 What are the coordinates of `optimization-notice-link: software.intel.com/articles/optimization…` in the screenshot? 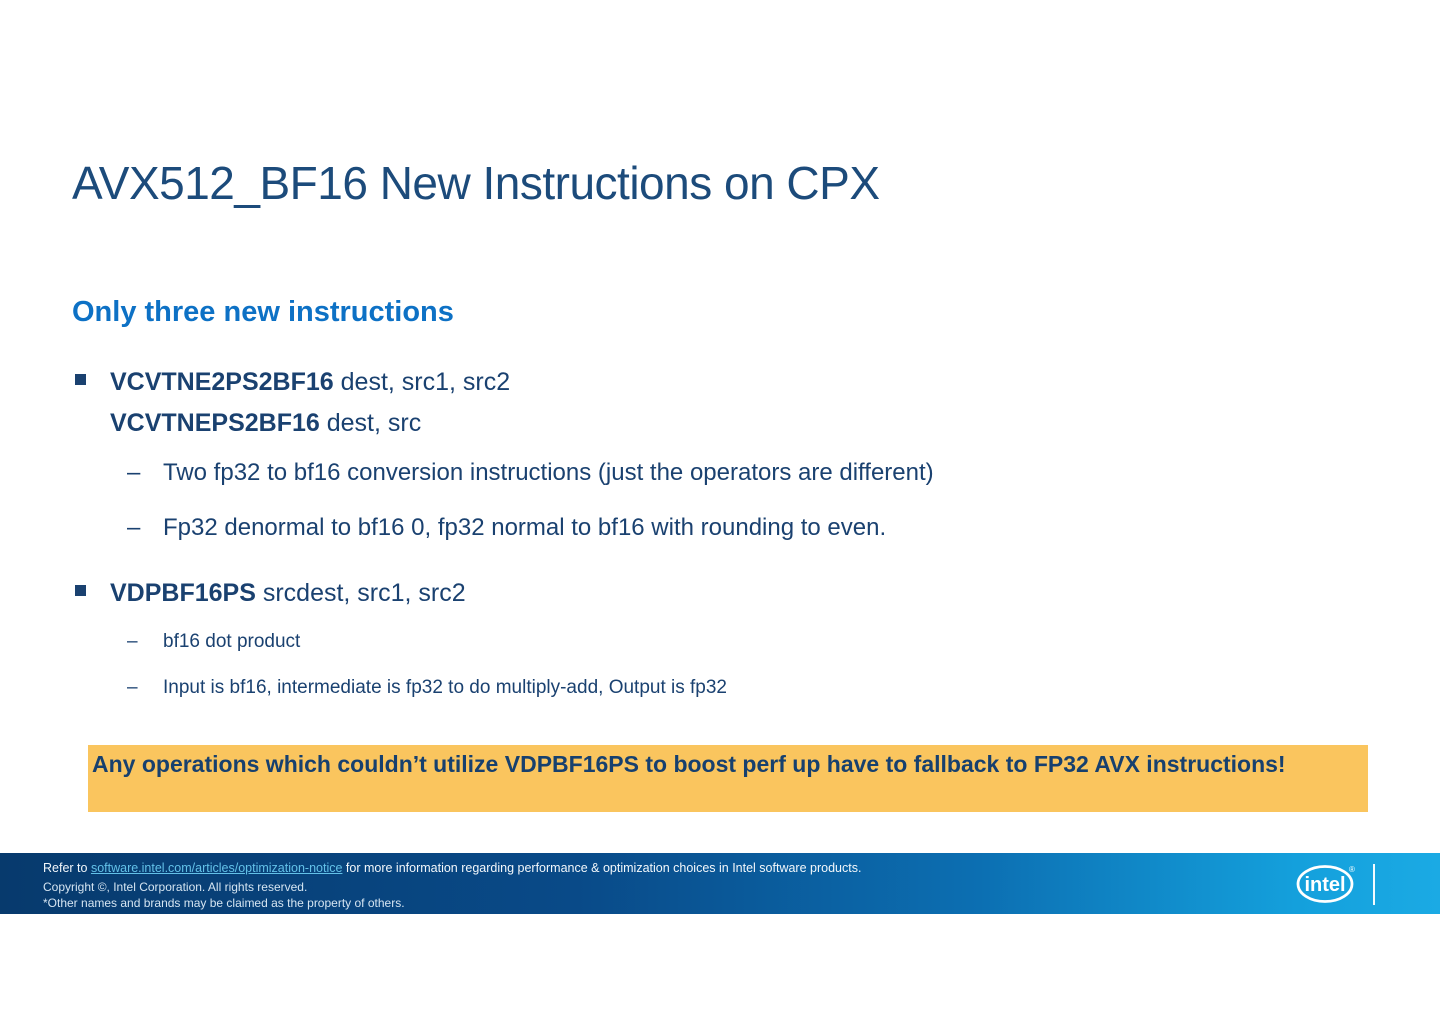 It's located at (216, 868).